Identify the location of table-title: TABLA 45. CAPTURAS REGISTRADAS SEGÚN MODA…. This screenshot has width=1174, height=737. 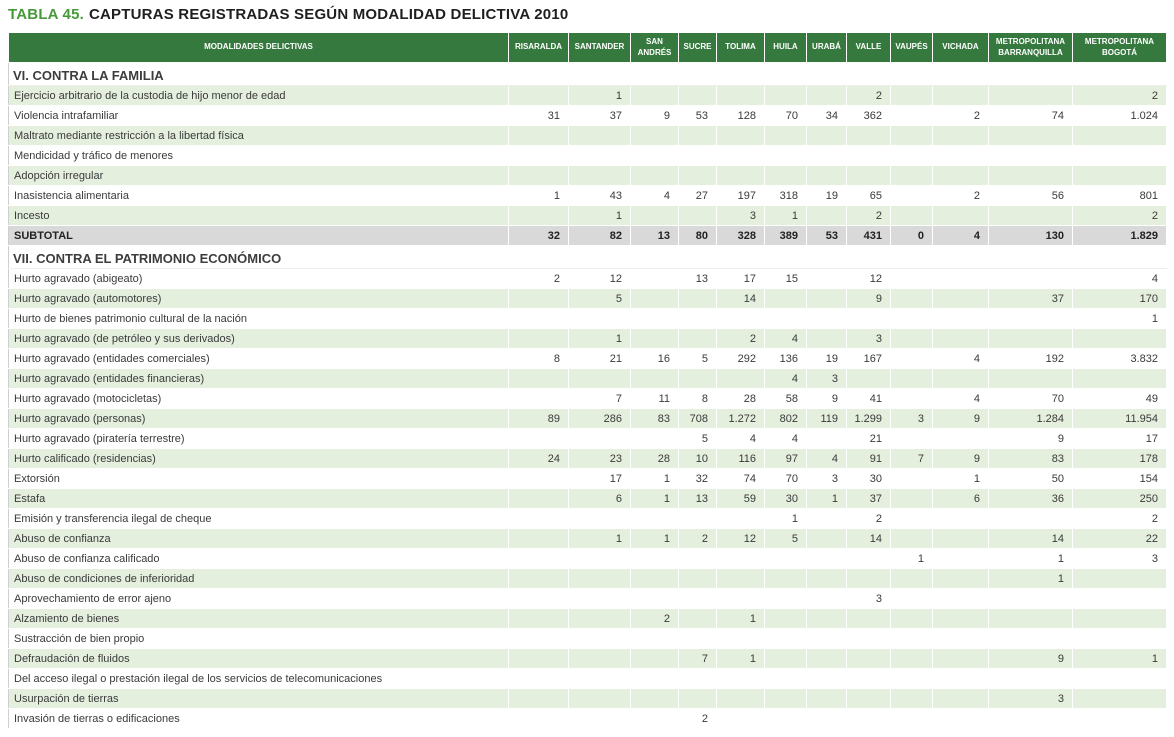
(587, 14).